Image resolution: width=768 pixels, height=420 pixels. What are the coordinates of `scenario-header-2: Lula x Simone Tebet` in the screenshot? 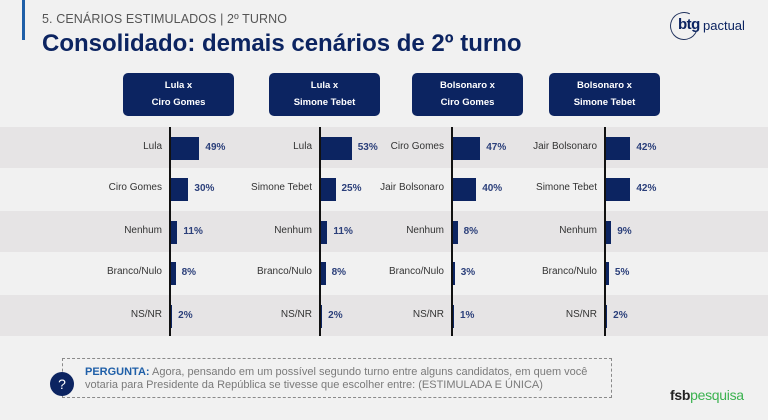 It's located at (324, 94).